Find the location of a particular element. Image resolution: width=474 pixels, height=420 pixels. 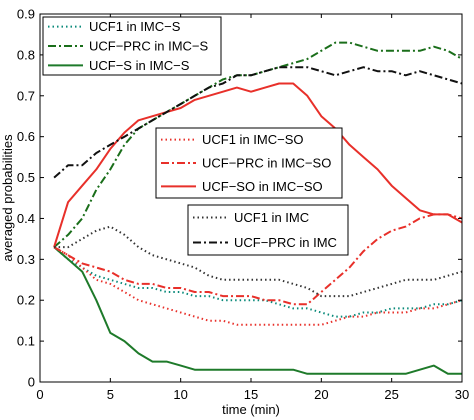

x-tick-label: 30 is located at coordinates (462, 394).